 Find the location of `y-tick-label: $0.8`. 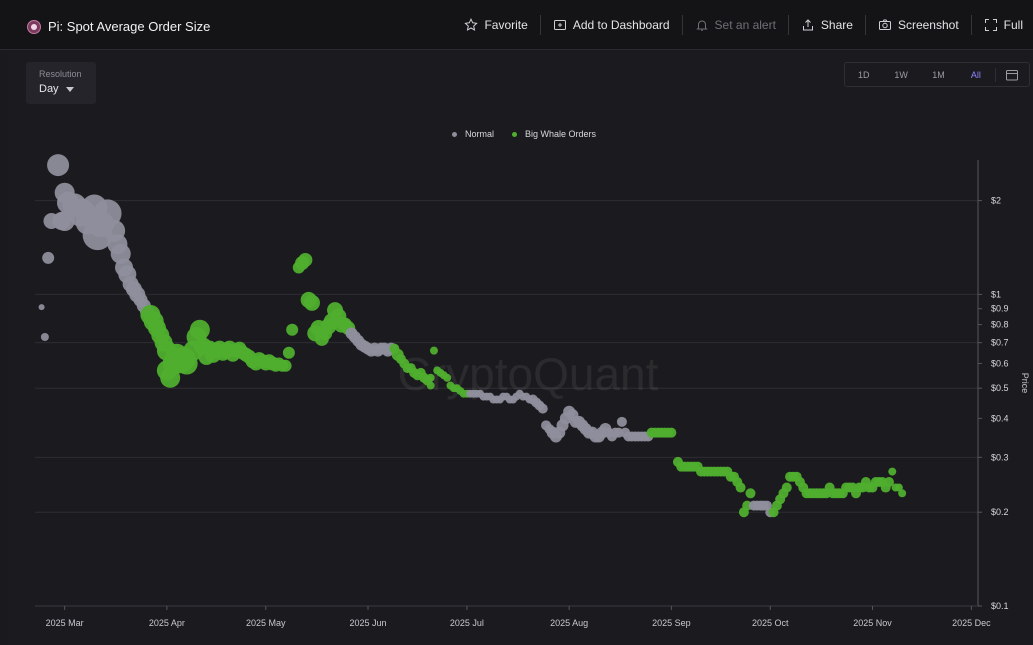

y-tick-label: $0.8 is located at coordinates (1000, 325).